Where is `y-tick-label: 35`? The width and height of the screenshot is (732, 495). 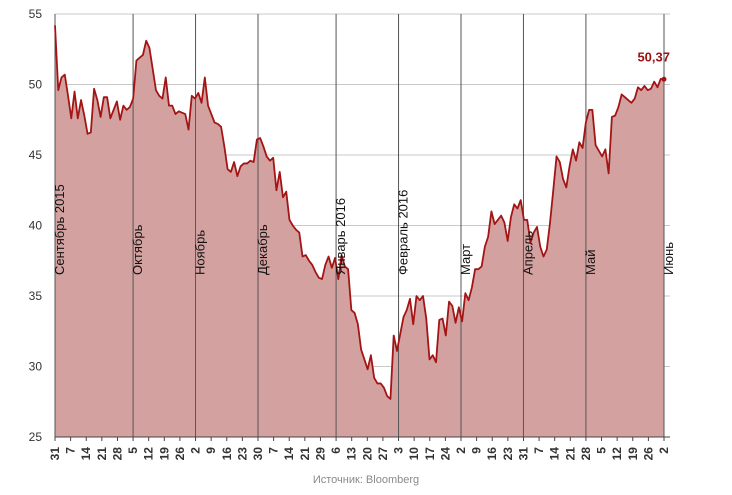 y-tick-label: 35 is located at coordinates (36, 296).